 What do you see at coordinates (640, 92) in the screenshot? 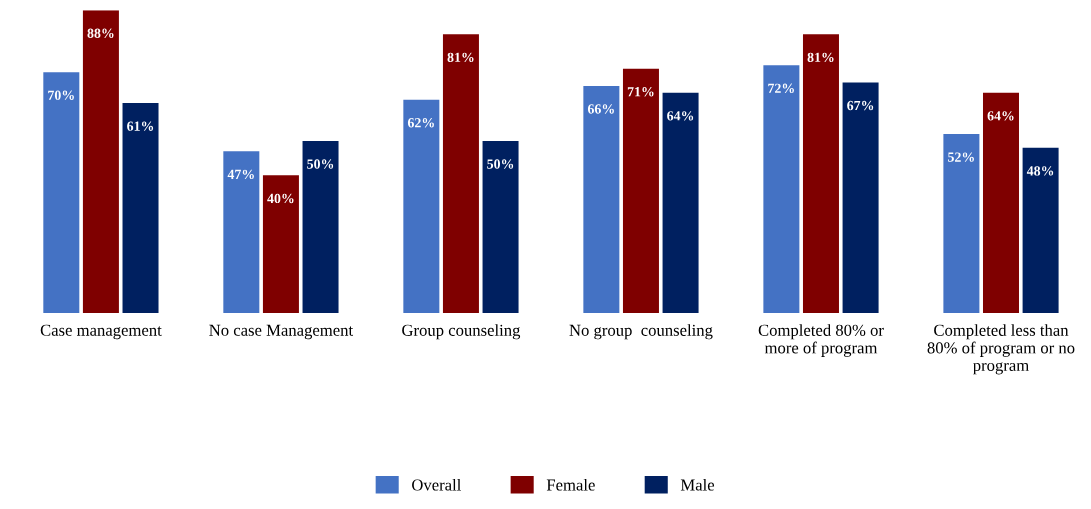
I see `data-label: 71%` at bounding box center [640, 92].